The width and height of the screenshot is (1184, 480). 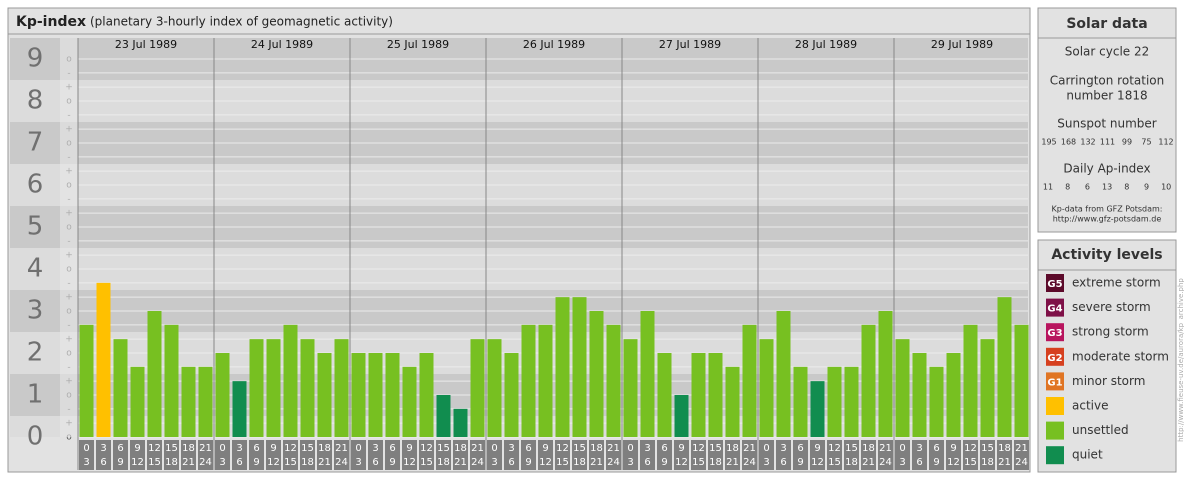 I want to click on day-label: 28 Jul 1989, so click(x=826, y=44).